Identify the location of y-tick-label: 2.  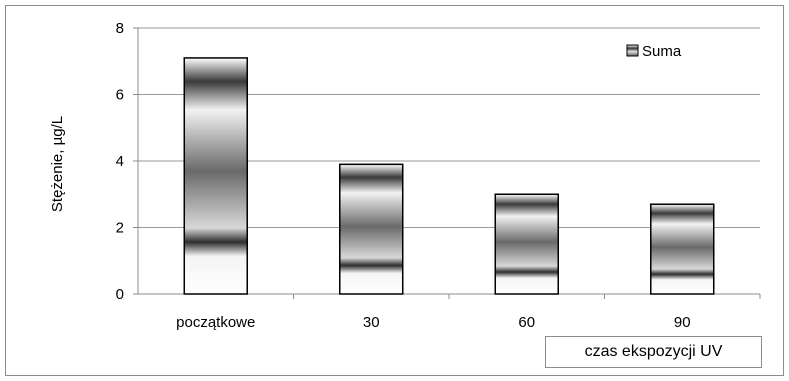
(120, 228).